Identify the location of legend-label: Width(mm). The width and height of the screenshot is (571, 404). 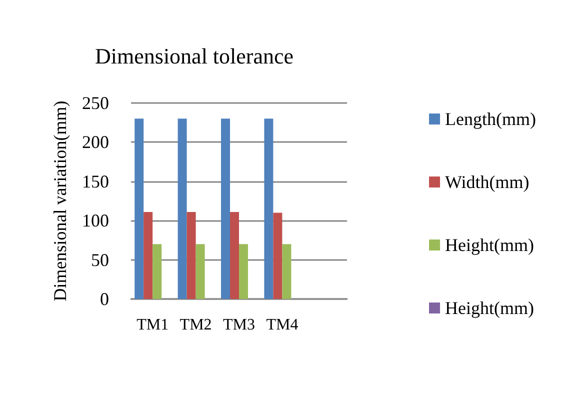
(487, 182).